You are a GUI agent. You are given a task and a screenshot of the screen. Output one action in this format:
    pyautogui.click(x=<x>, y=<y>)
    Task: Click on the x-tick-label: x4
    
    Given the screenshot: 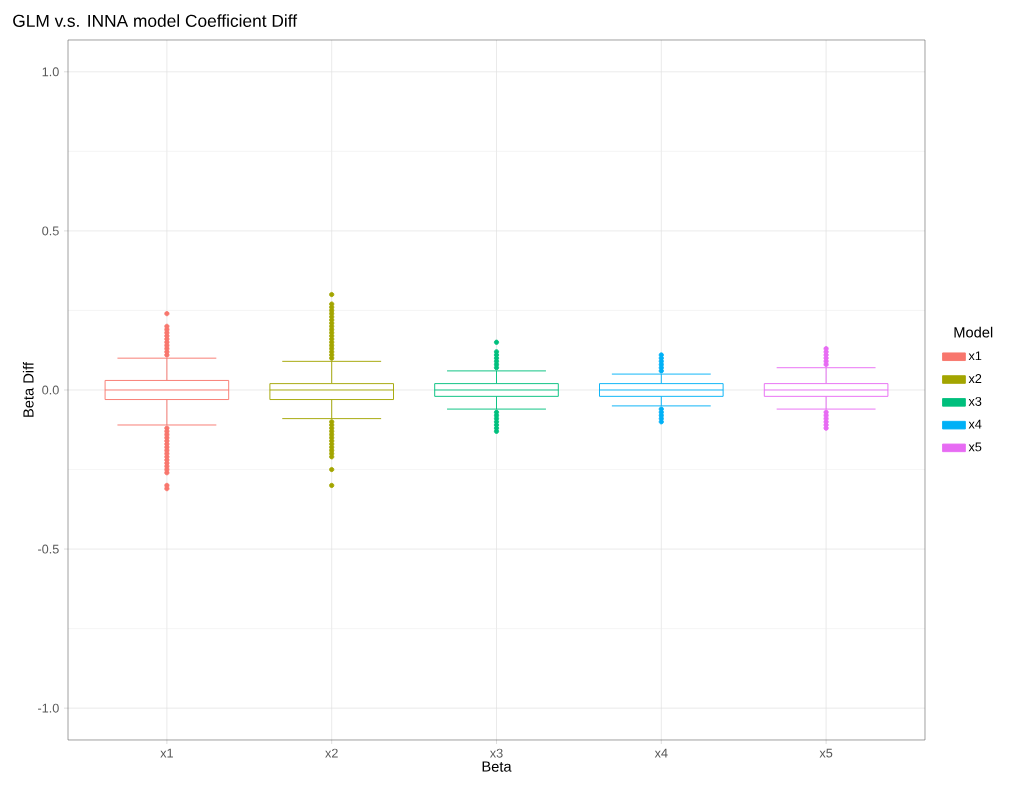 What is the action you would take?
    pyautogui.click(x=661, y=753)
    